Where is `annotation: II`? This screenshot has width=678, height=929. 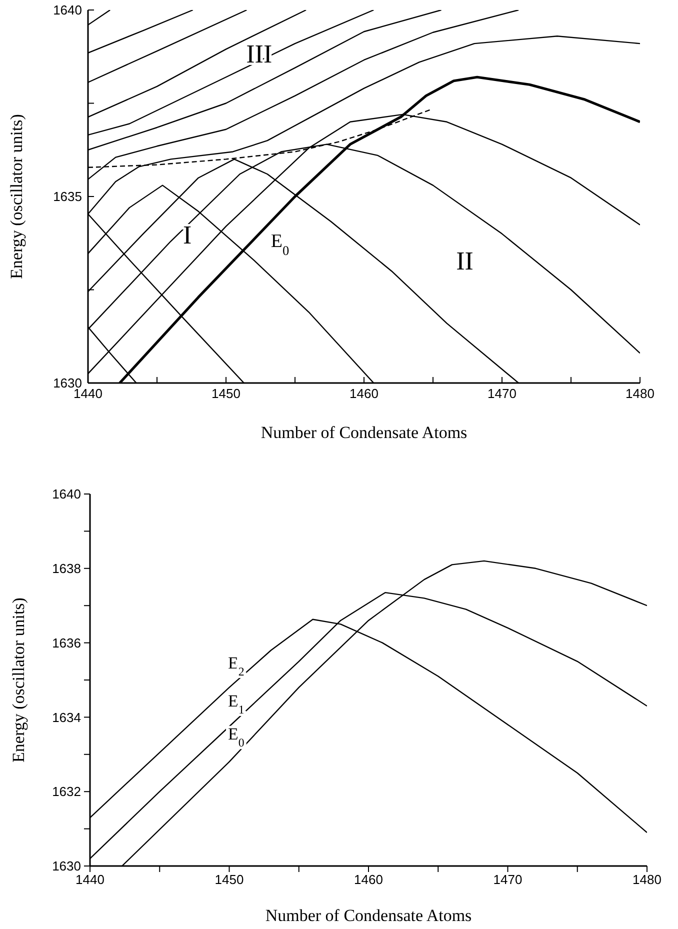
annotation: II is located at coordinates (465, 261).